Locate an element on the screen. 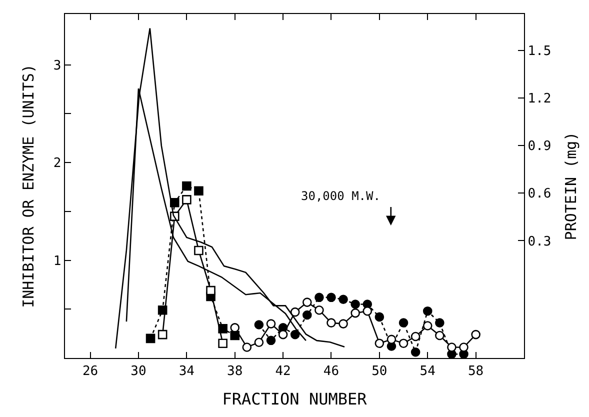 The height and width of the screenshot is (417, 589). annotation: 30,000 M.W. is located at coordinates (340, 196).